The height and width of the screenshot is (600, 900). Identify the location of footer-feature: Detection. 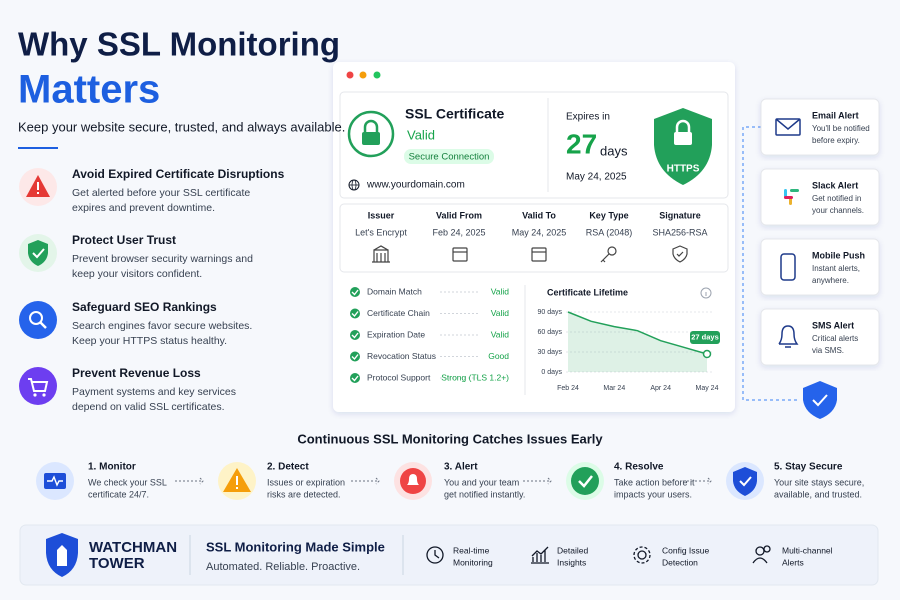
(680, 562).